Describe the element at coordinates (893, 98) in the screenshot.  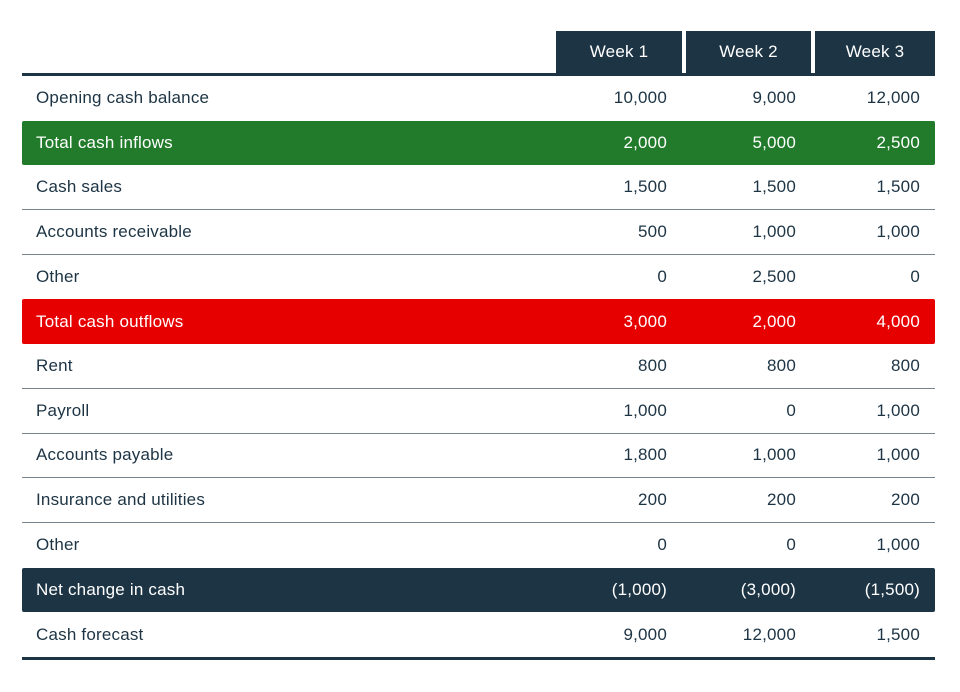
I see `row-value-week-3: 12,000` at that location.